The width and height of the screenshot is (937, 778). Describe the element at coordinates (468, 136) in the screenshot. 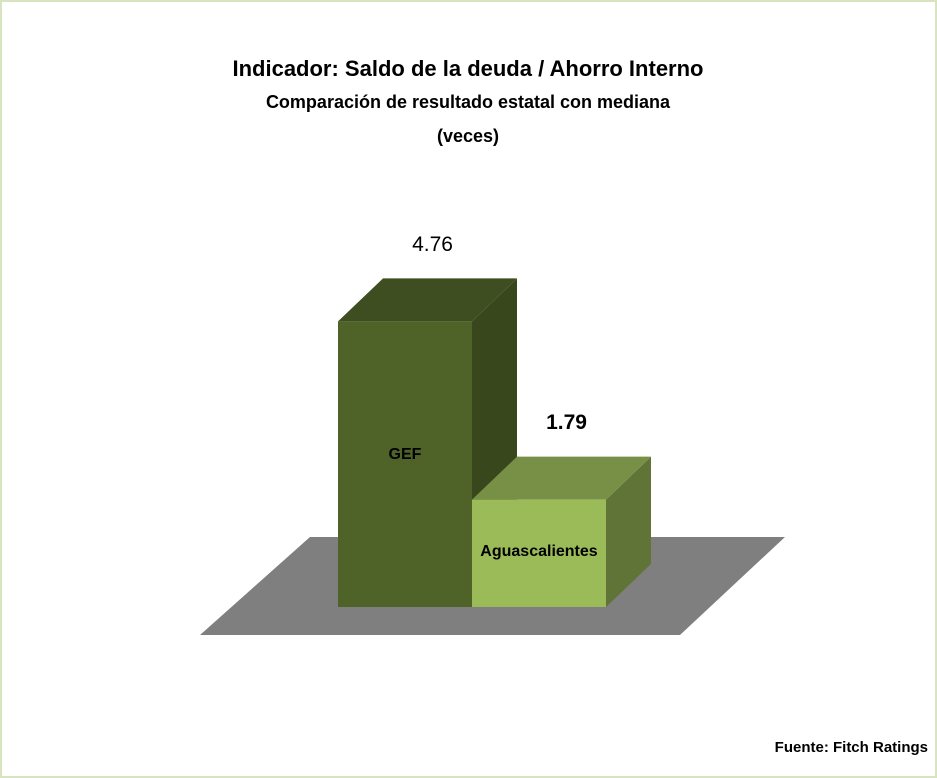

I see `unit-label: (veces)` at that location.